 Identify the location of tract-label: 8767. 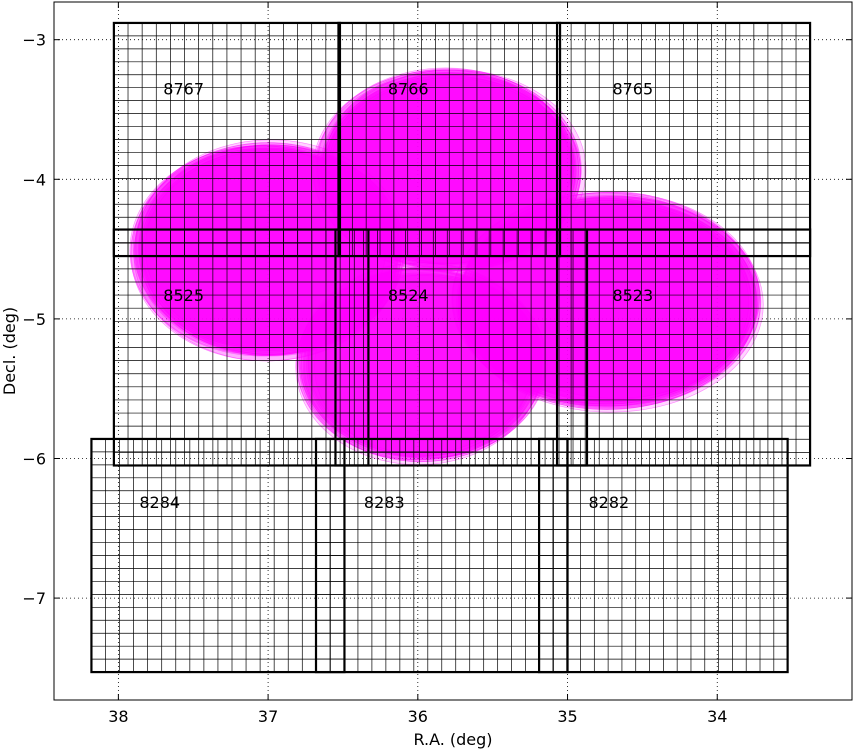
(183, 89).